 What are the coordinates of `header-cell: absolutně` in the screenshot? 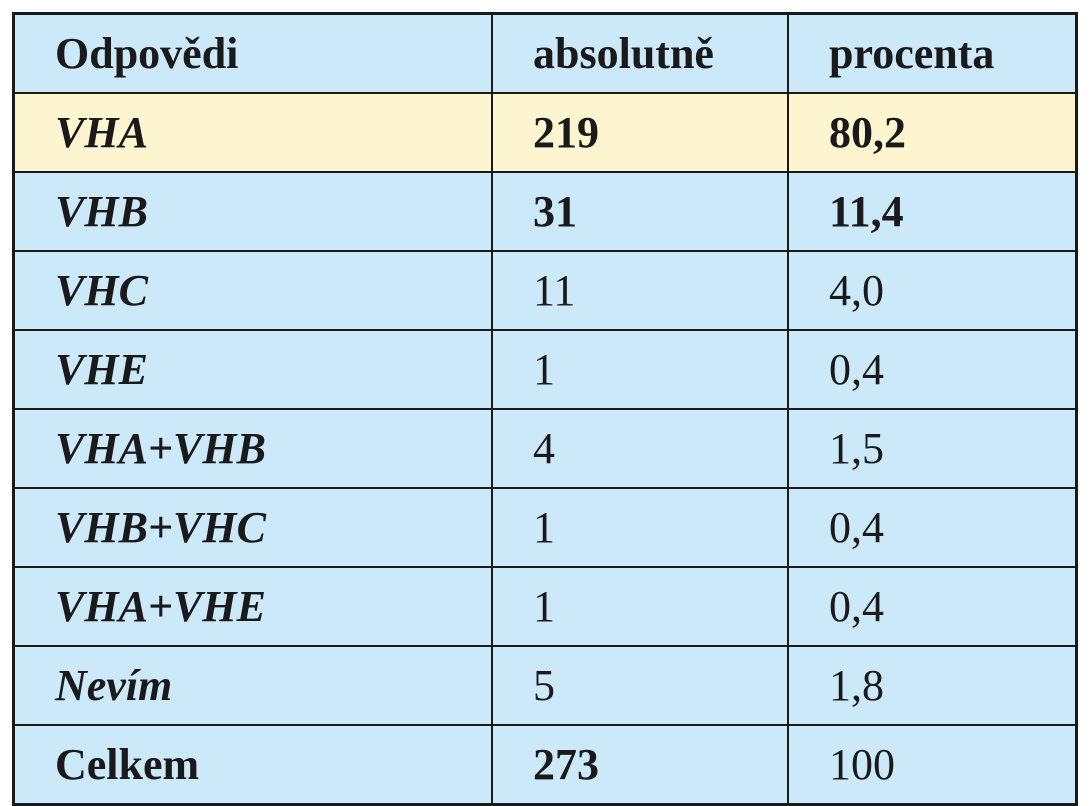 It's located at (640, 53).